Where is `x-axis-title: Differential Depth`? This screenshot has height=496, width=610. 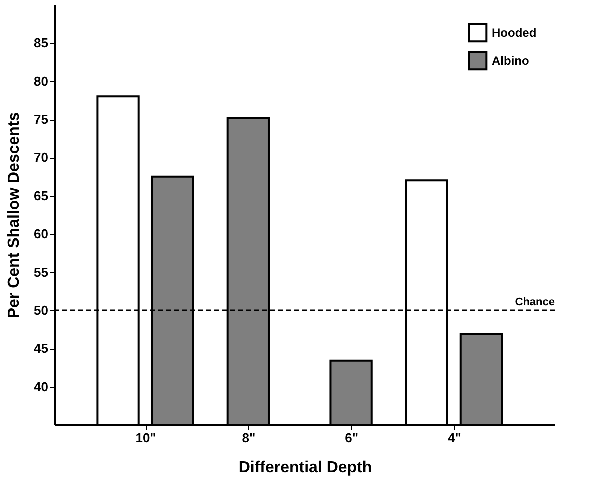
x-axis-title: Differential Depth is located at coordinates (305, 468).